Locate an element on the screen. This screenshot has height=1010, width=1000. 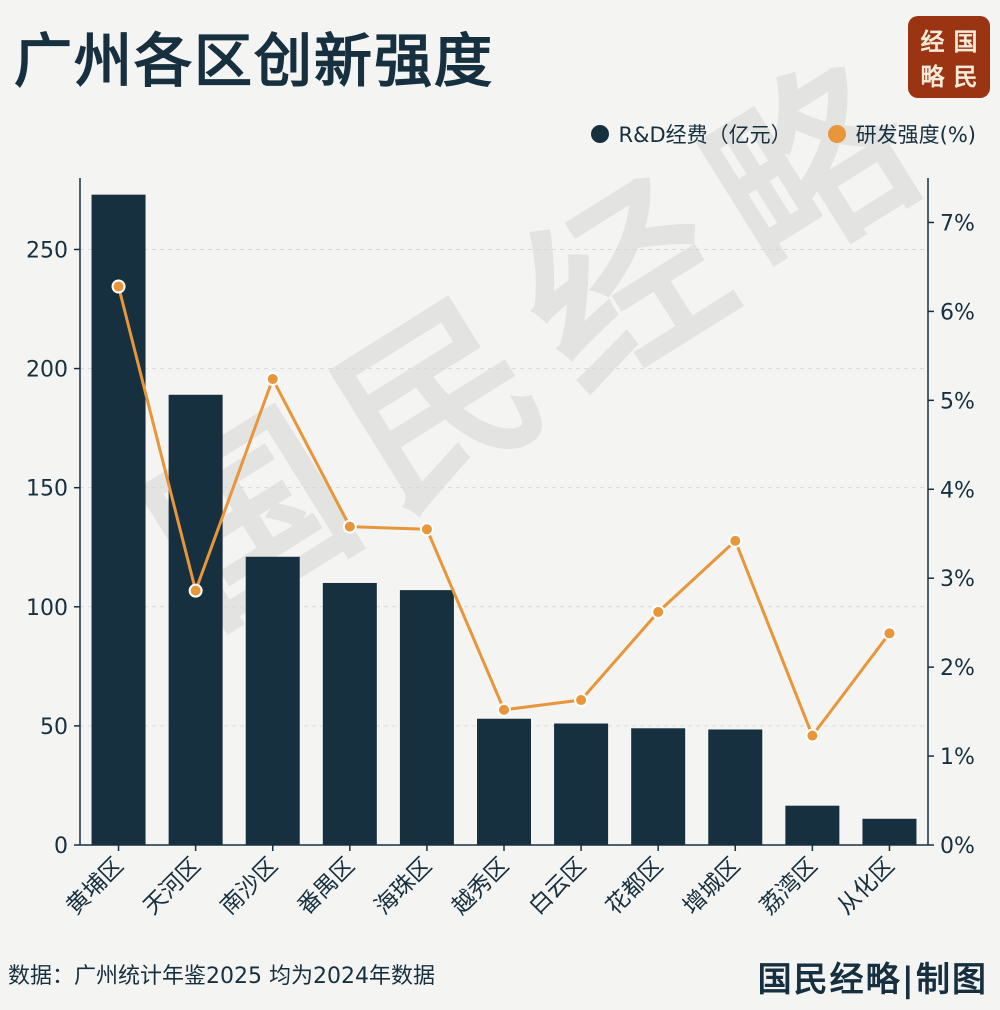
x-tick-label: 番禺区 is located at coordinates (326, 886).